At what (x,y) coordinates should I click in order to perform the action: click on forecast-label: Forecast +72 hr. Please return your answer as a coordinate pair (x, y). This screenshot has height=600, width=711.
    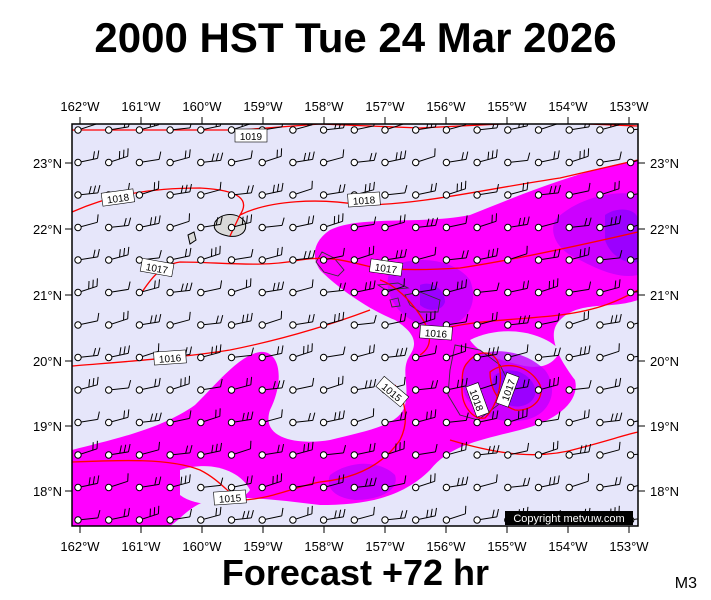
    Looking at the image, I should click on (355, 572).